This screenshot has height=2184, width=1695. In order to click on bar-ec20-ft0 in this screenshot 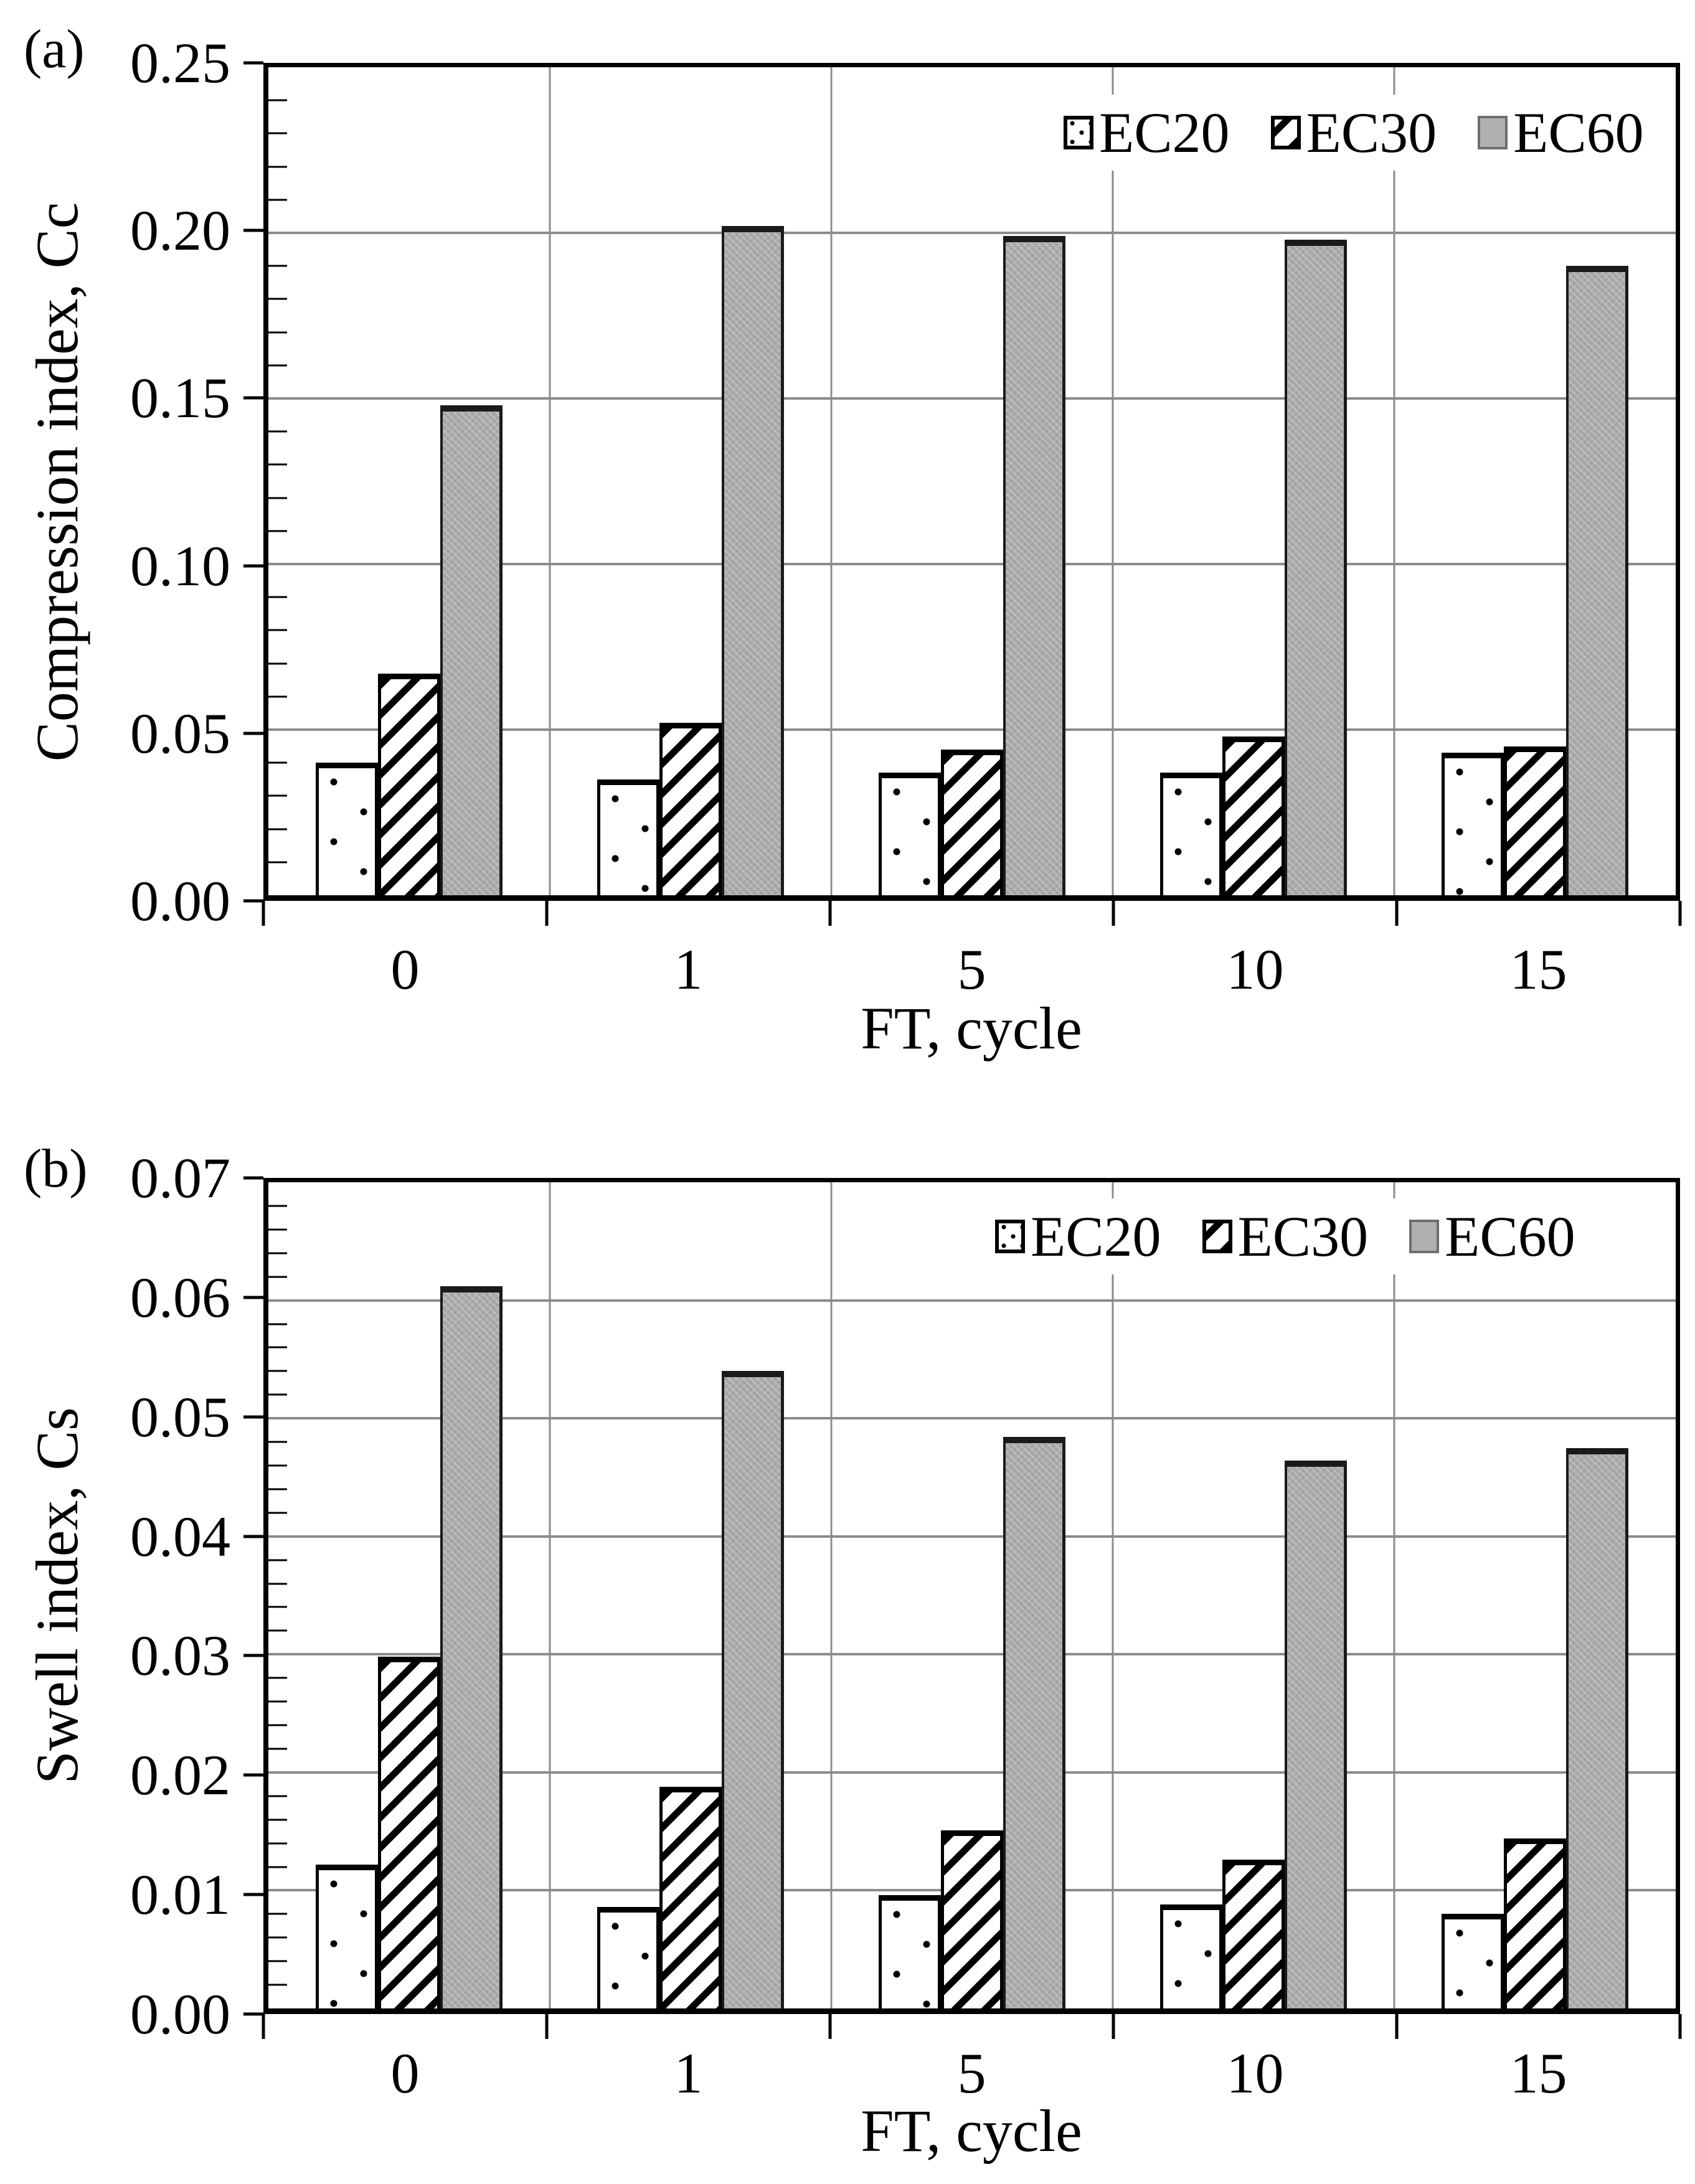, I will do `click(347, 1936)`.